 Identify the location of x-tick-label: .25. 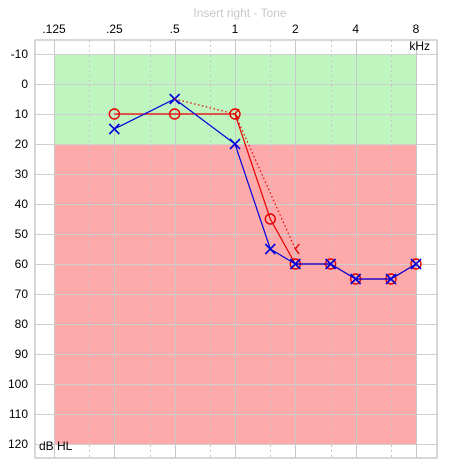
(114, 29).